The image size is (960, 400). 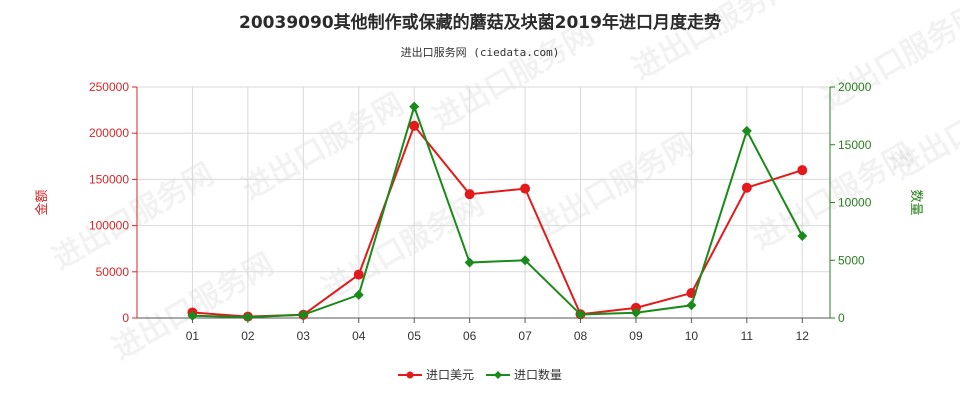 I want to click on right-tick-label: 5000, so click(x=851, y=260).